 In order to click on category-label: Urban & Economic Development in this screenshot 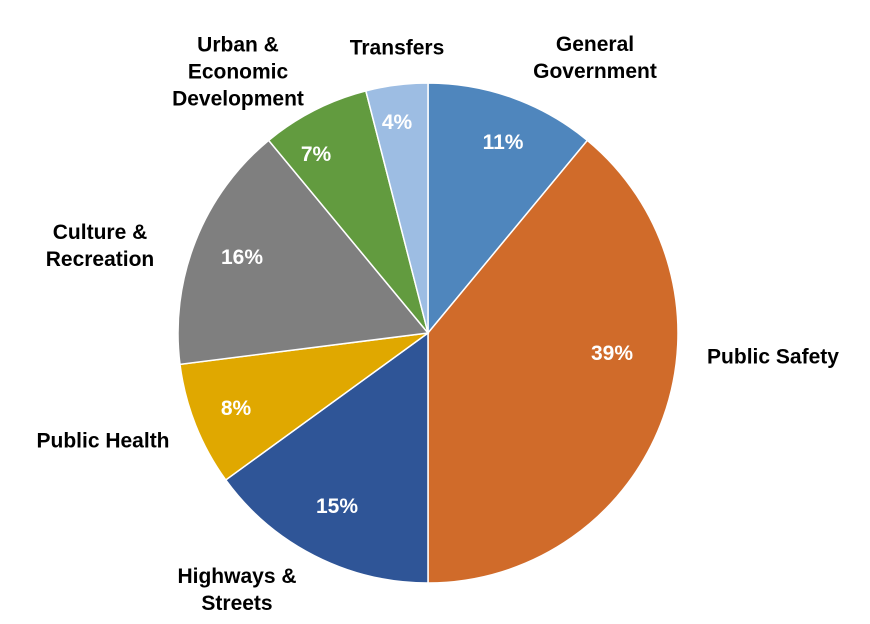, I will do `click(238, 72)`.